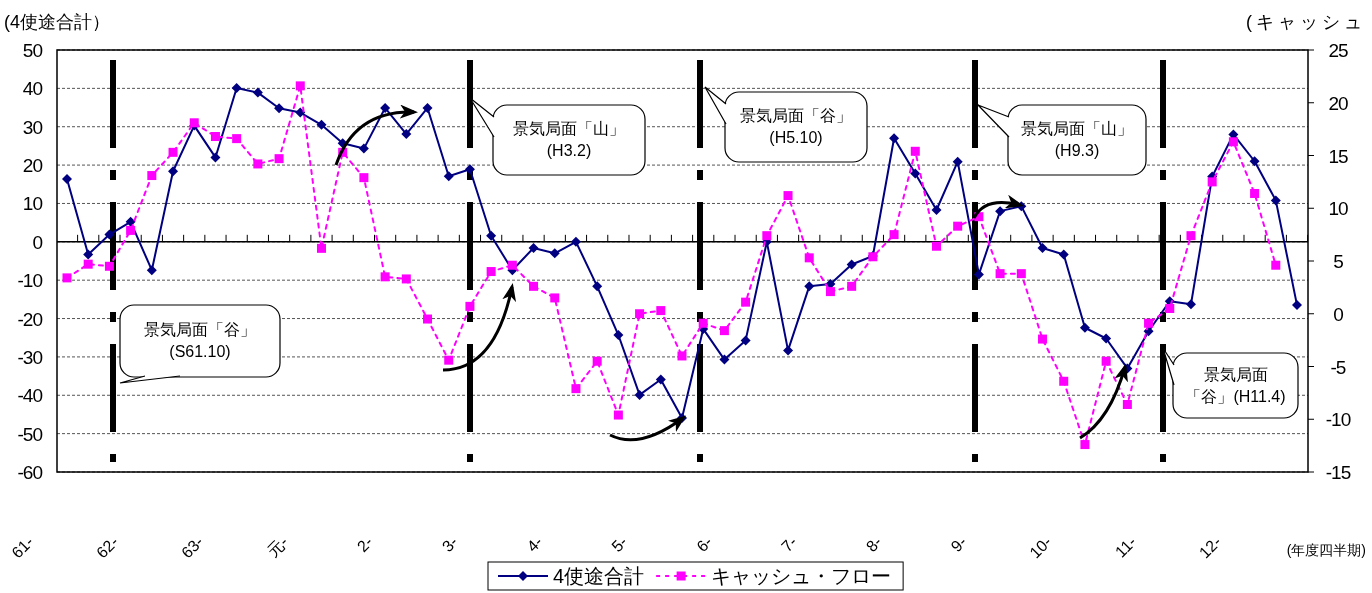  I want to click on x-tick-label: 5-, so click(619, 544).